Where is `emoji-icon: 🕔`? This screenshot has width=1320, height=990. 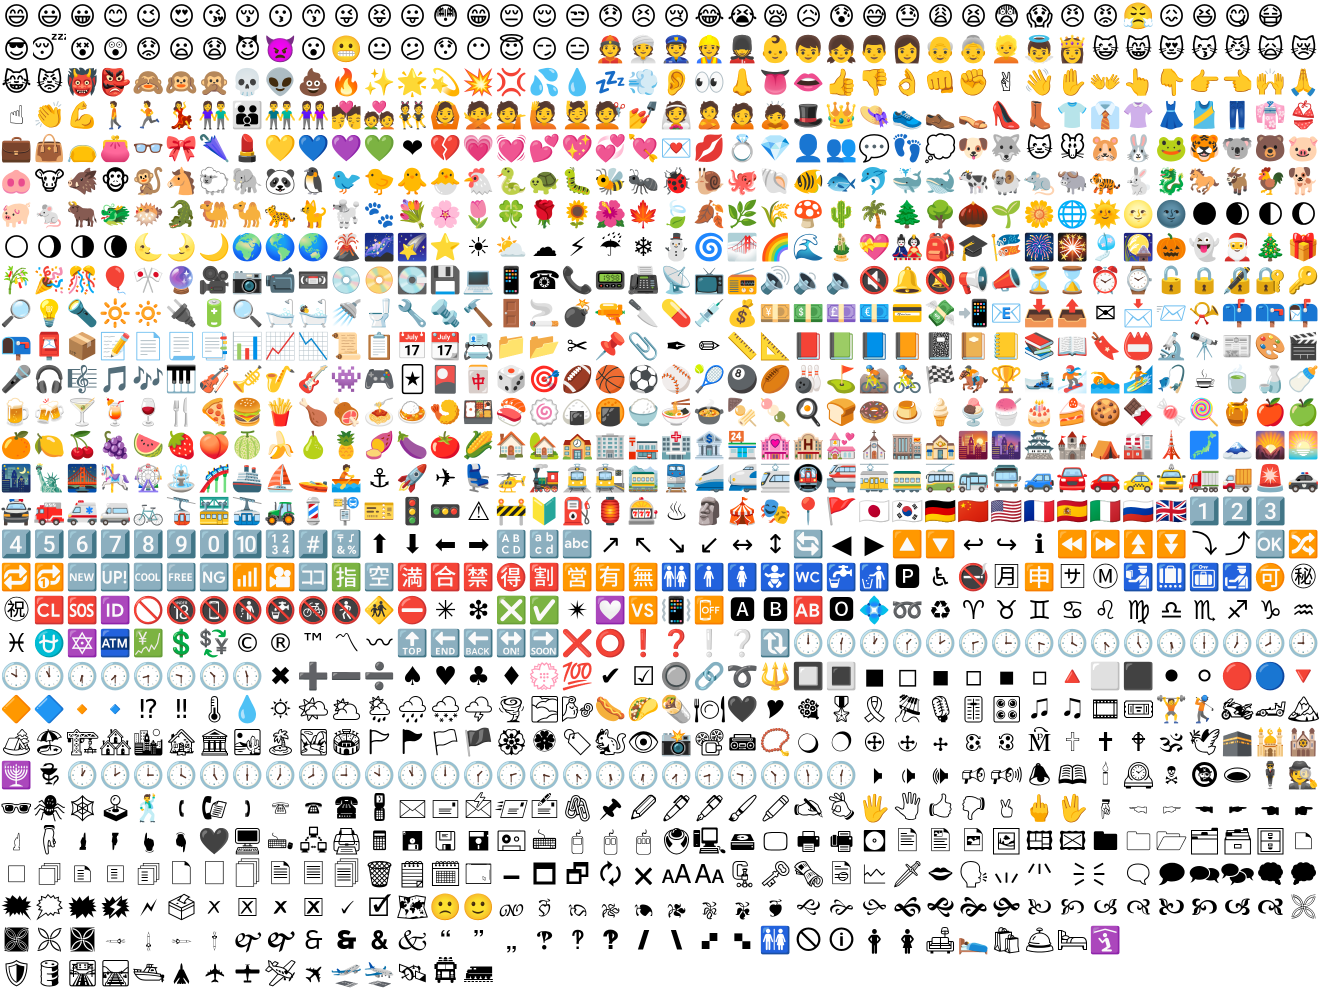
emoji-icon: 🕔 is located at coordinates (214, 775).